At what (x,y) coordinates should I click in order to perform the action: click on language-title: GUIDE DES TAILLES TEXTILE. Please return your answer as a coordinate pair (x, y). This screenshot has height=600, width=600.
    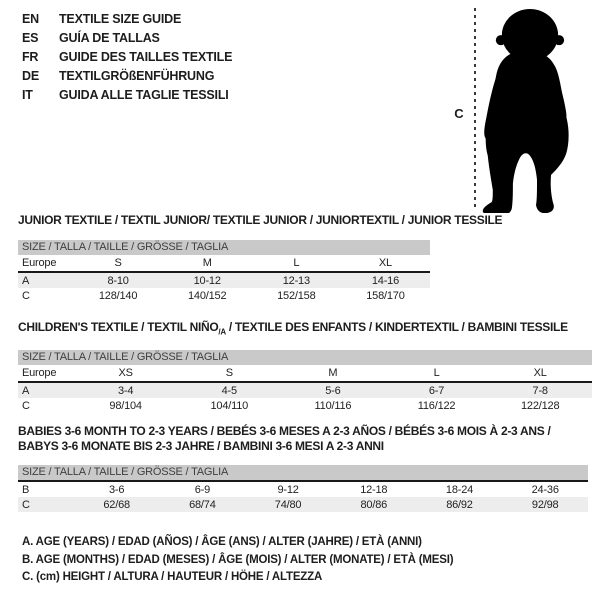
    Looking at the image, I should click on (146, 57).